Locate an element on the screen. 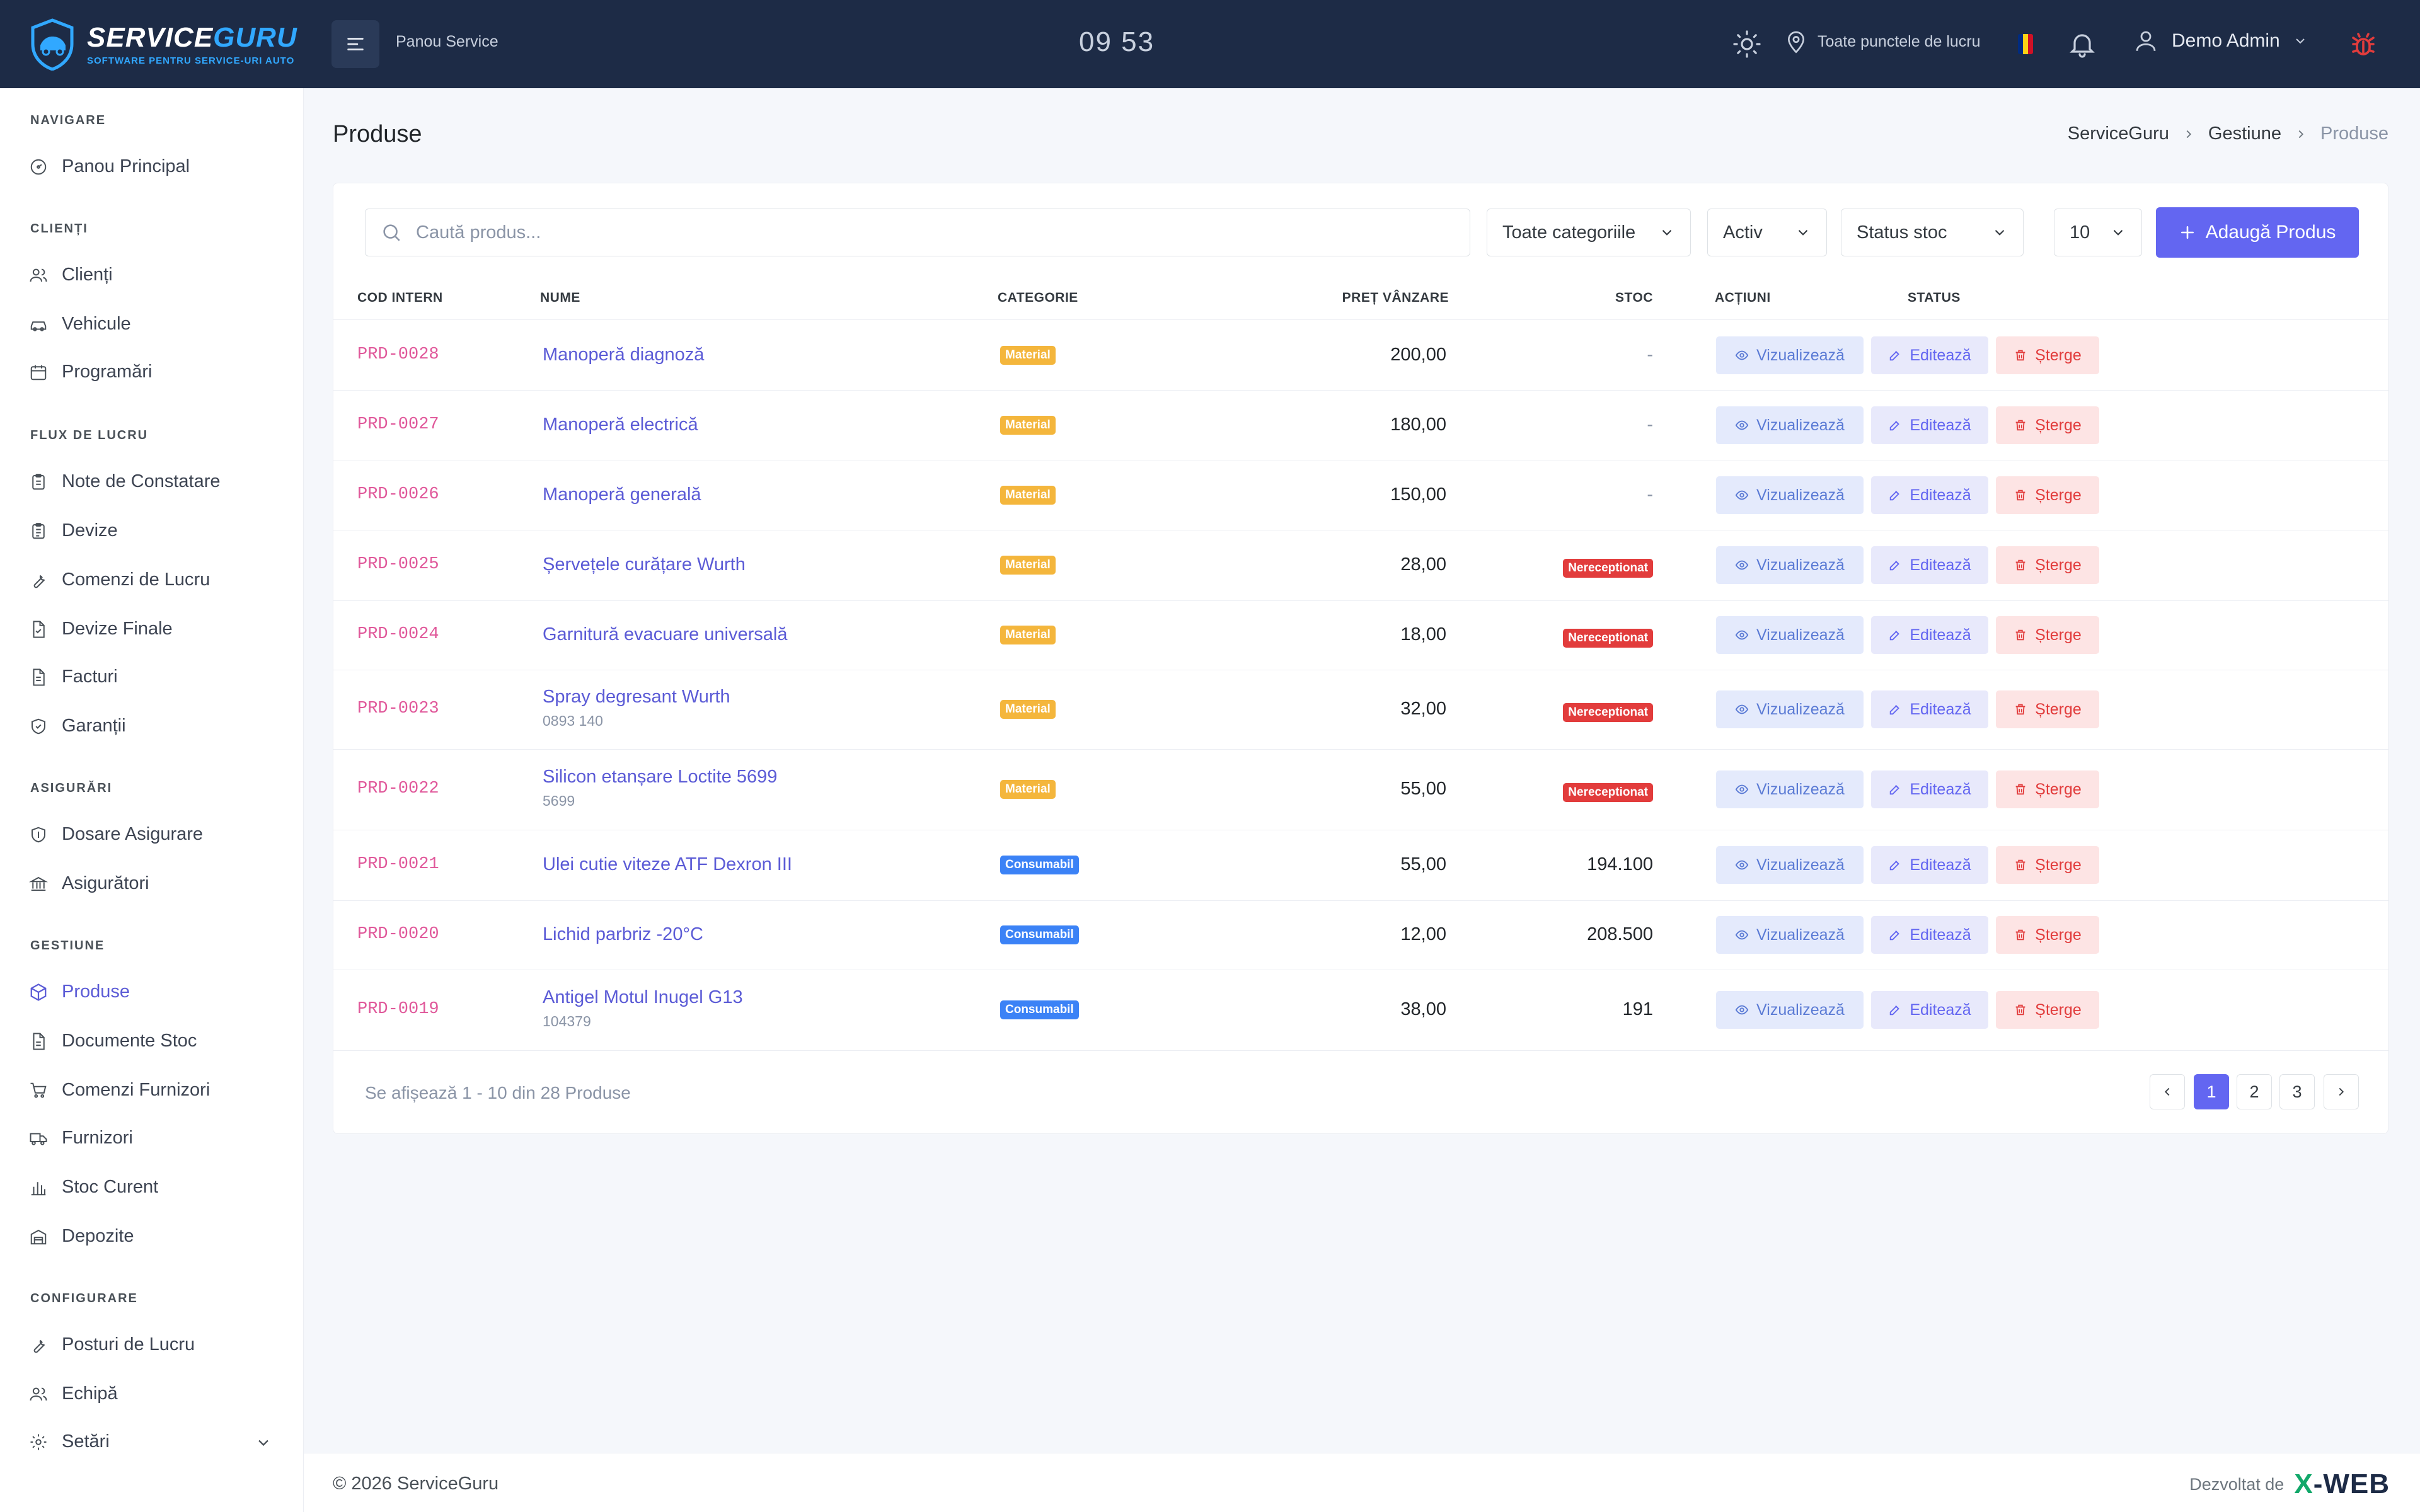 The height and width of the screenshot is (1512, 2420). add-product-button: Adaugă Produs is located at coordinates (2257, 232).